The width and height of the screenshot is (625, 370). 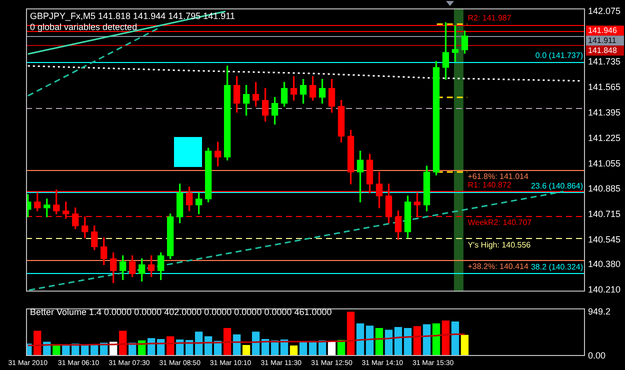 What do you see at coordinates (604, 289) in the screenshot?
I see `y-tick-label: 140.210` at bounding box center [604, 289].